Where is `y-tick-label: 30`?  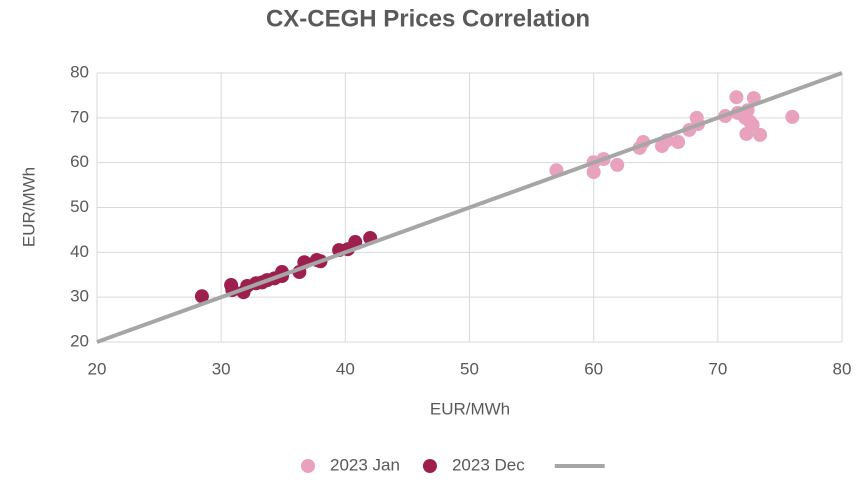
y-tick-label: 30 is located at coordinates (79, 296).